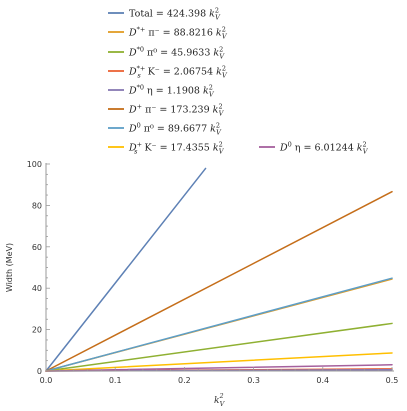 Image resolution: width=407 pixels, height=411 pixels. I want to click on x-tick-label: 0.1, so click(115, 380).